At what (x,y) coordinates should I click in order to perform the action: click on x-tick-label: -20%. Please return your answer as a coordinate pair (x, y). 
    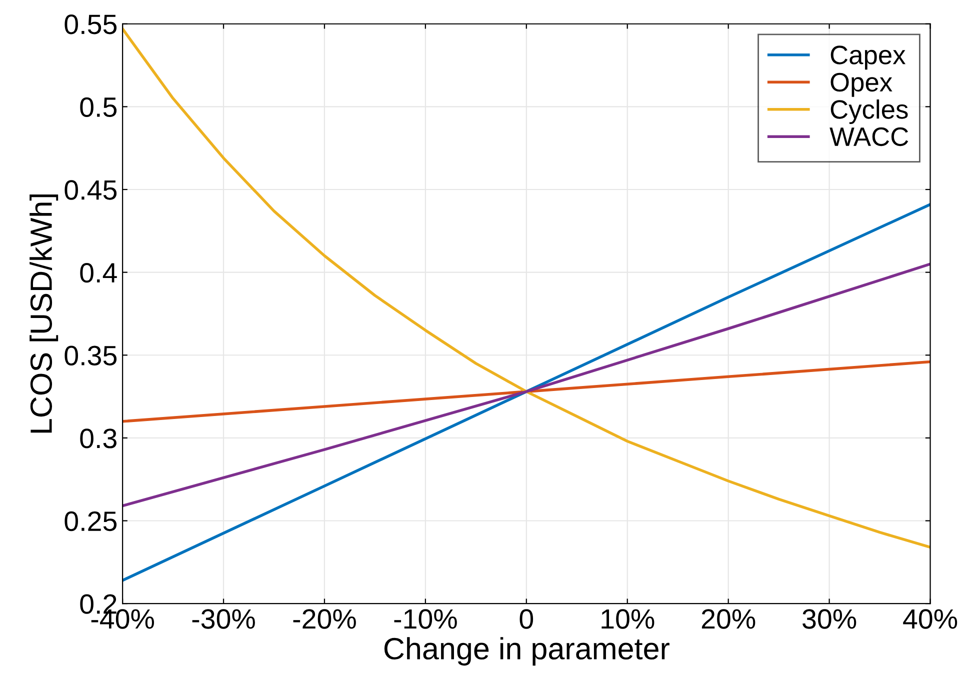
    Looking at the image, I should click on (324, 619).